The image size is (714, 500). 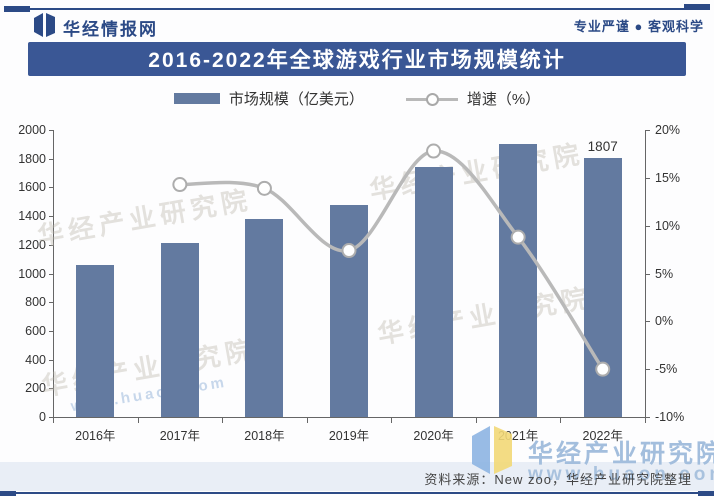 I want to click on y-axis-tick-label-left: 1000, so click(x=32, y=273).